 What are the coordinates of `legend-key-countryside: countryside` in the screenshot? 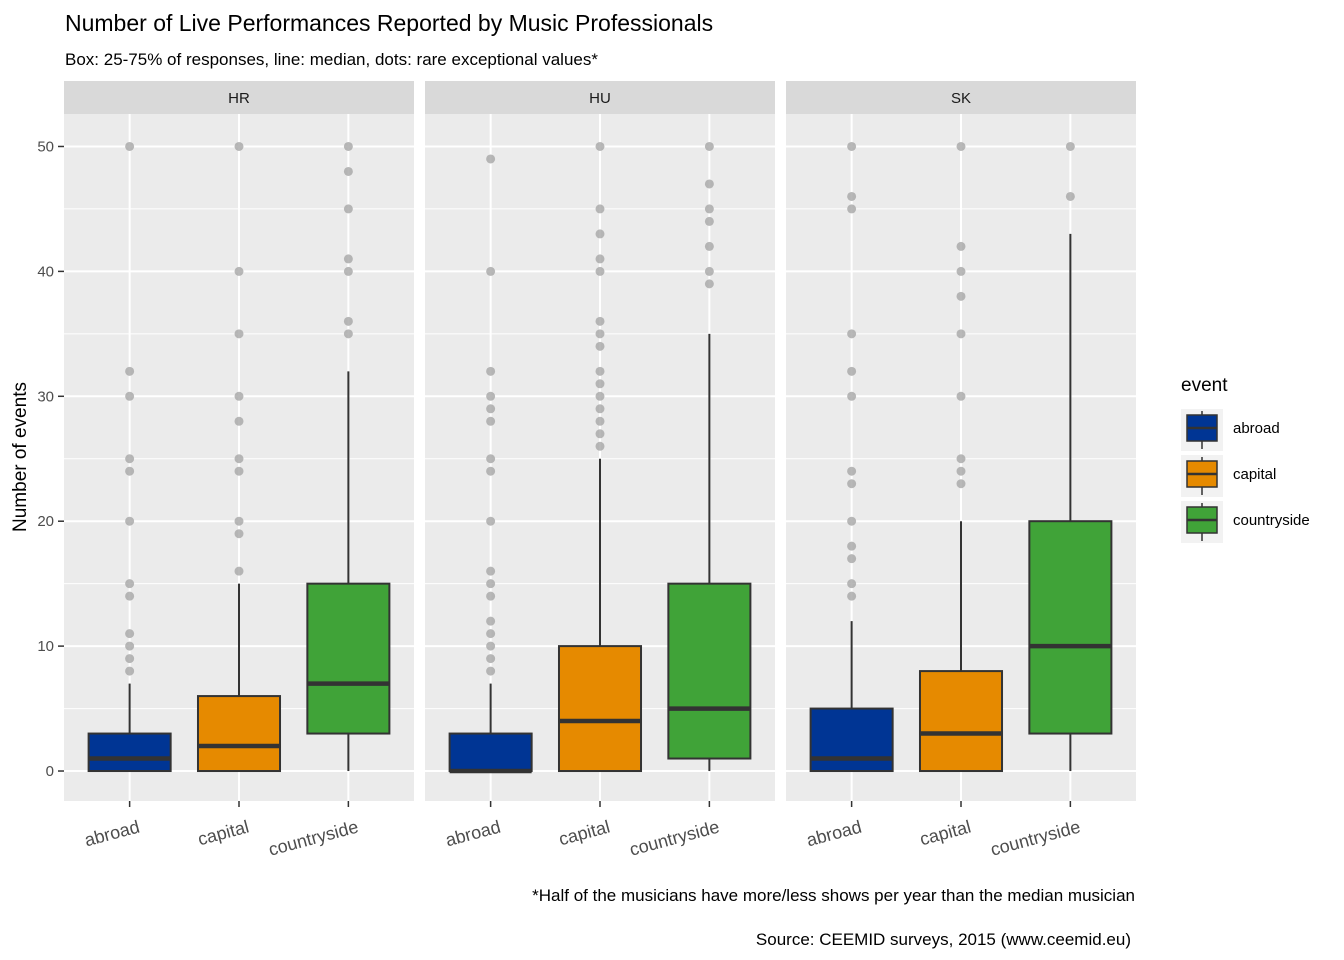 It's located at (1245, 522).